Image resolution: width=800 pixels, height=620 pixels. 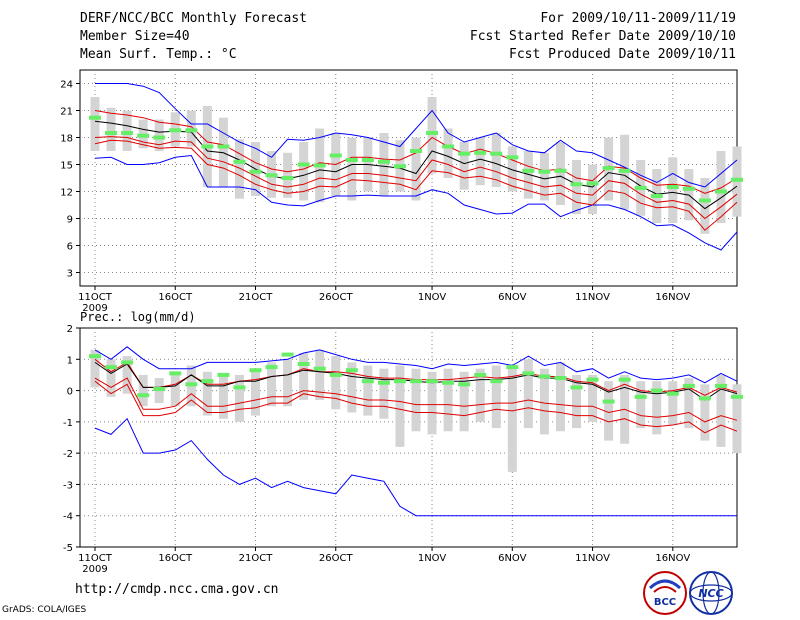 What do you see at coordinates (138, 317) in the screenshot?
I see `precip-panel-label: Prec.: log(mm/d)` at bounding box center [138, 317].